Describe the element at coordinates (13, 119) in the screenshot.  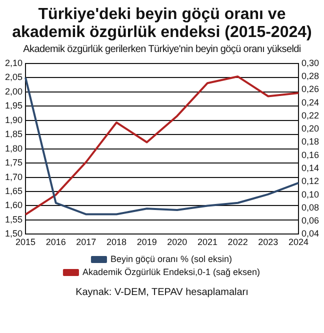
I see `y-tick-label: 1,90` at that location.